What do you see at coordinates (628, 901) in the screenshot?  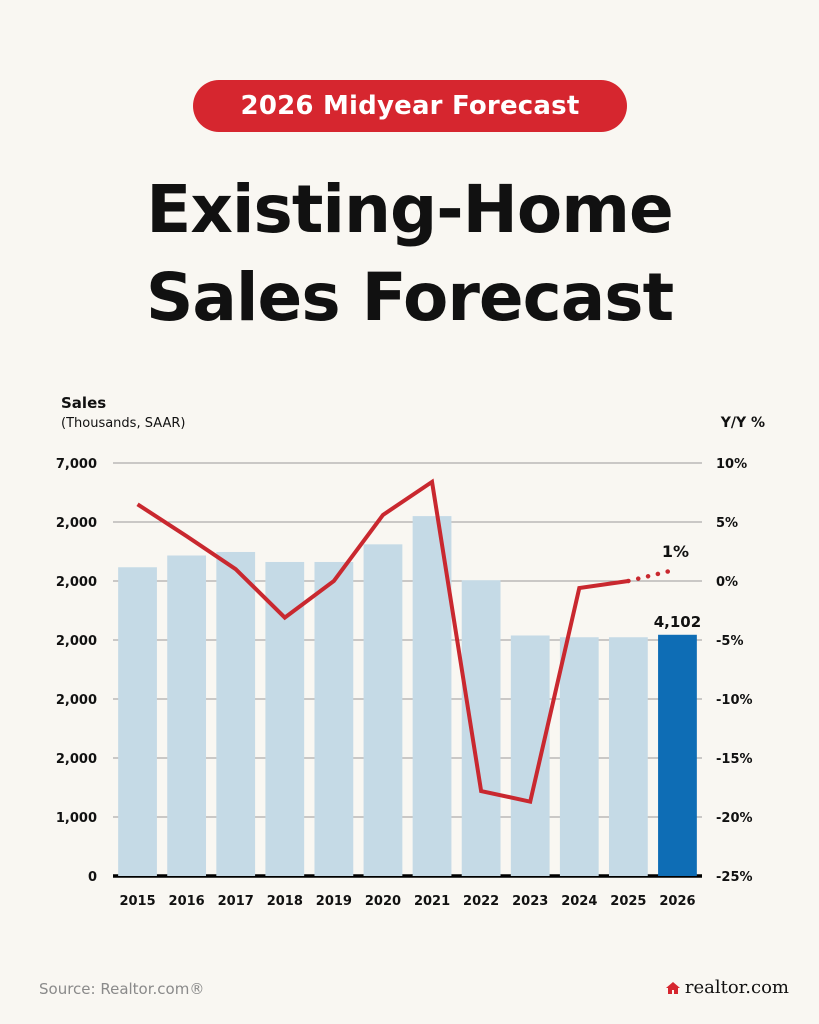 I see `x-tick-label: 2025` at bounding box center [628, 901].